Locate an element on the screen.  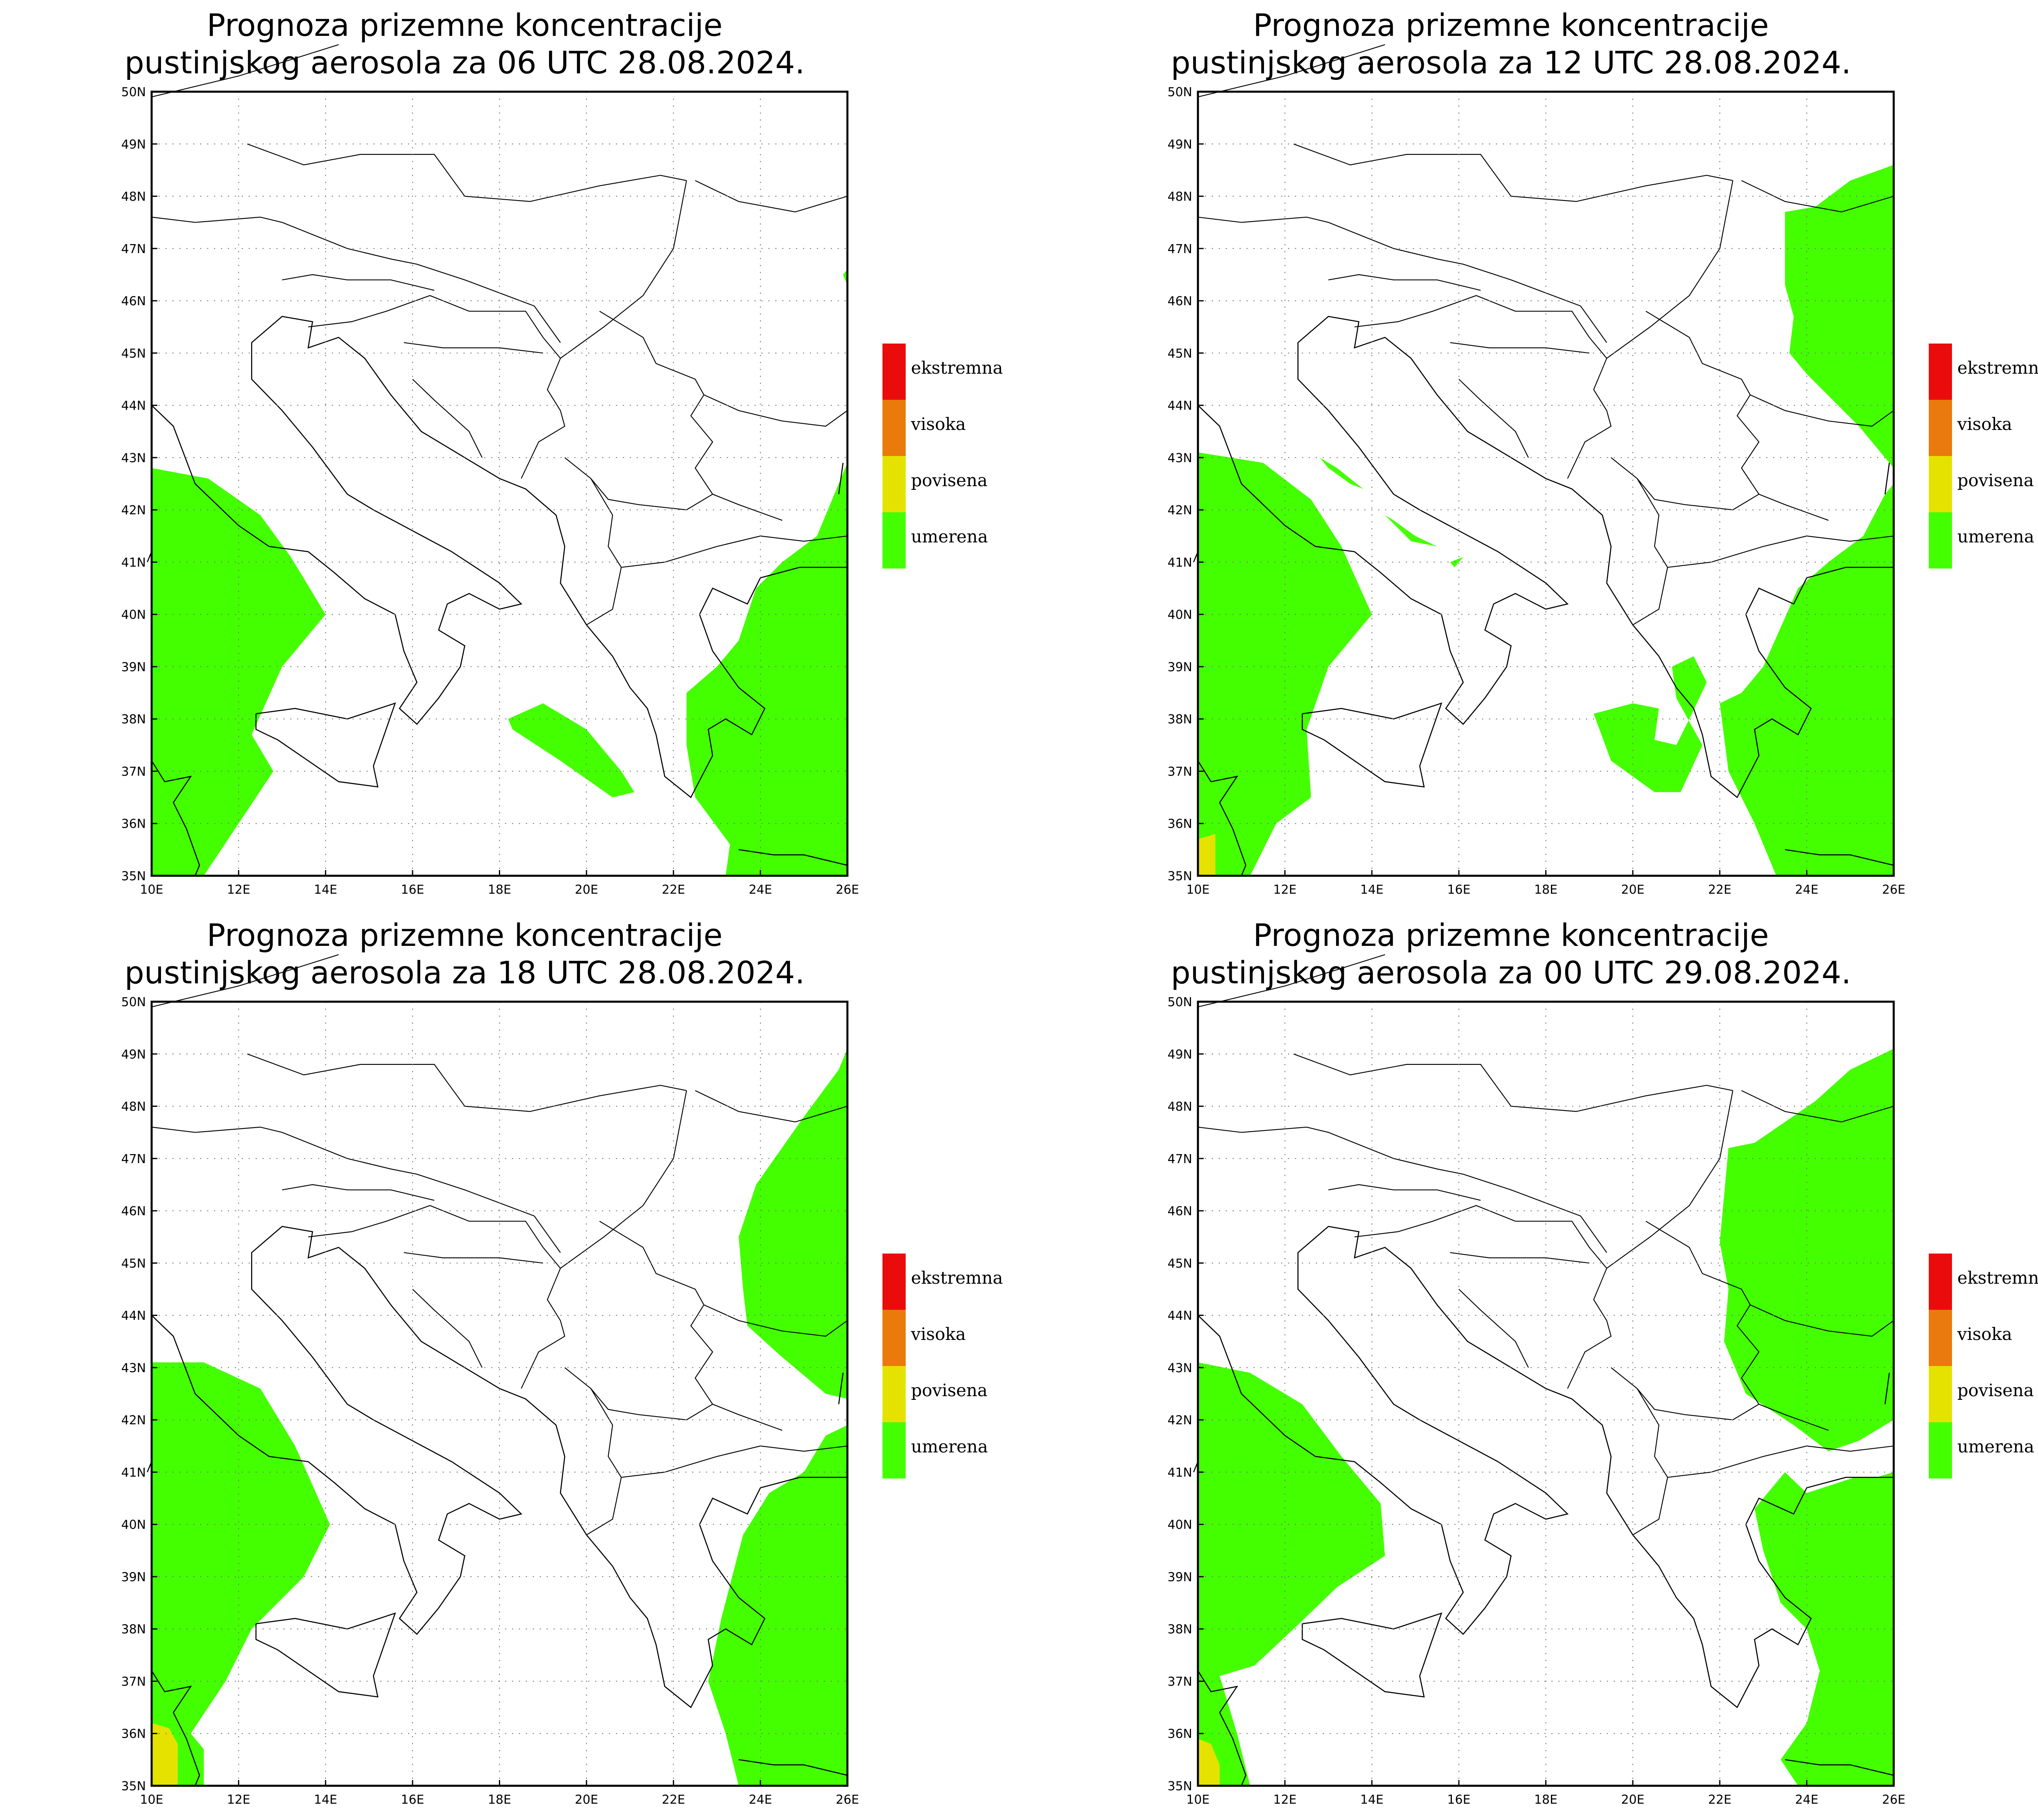
lat-tick-label: 50N is located at coordinates (1180, 1002).